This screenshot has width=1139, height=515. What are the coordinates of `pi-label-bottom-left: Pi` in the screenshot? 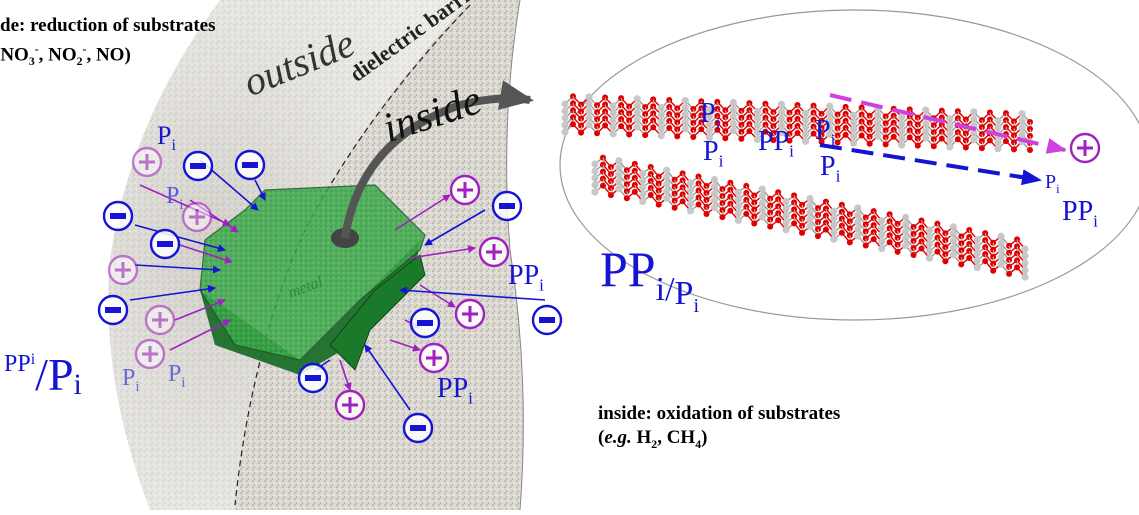 It's located at (131, 380).